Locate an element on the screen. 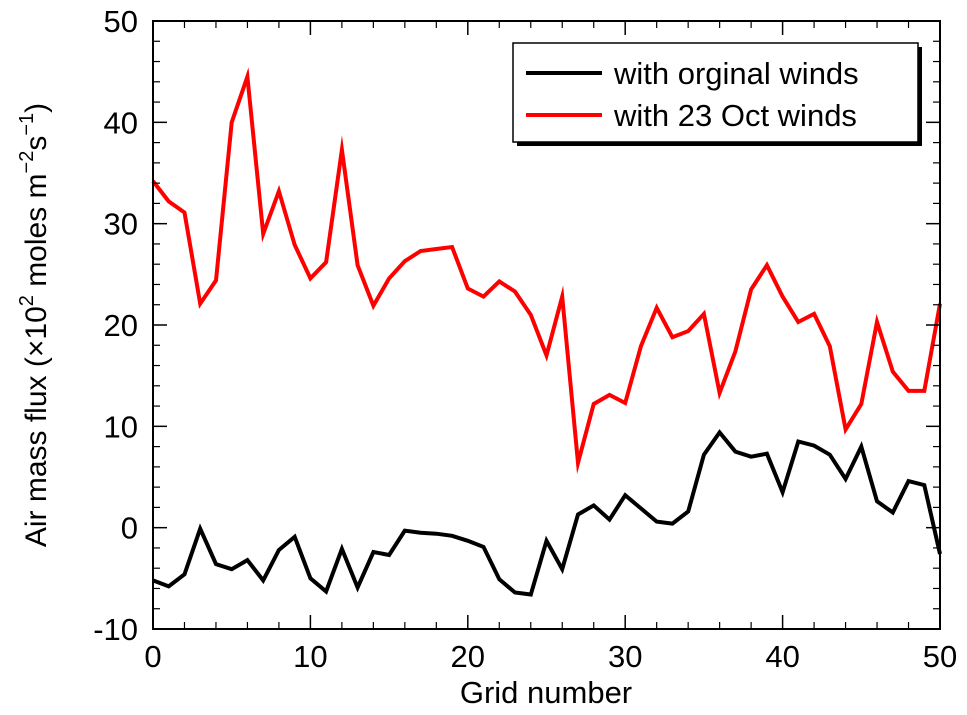  y-axis-label-exp3: −1 is located at coordinates (27, 124).